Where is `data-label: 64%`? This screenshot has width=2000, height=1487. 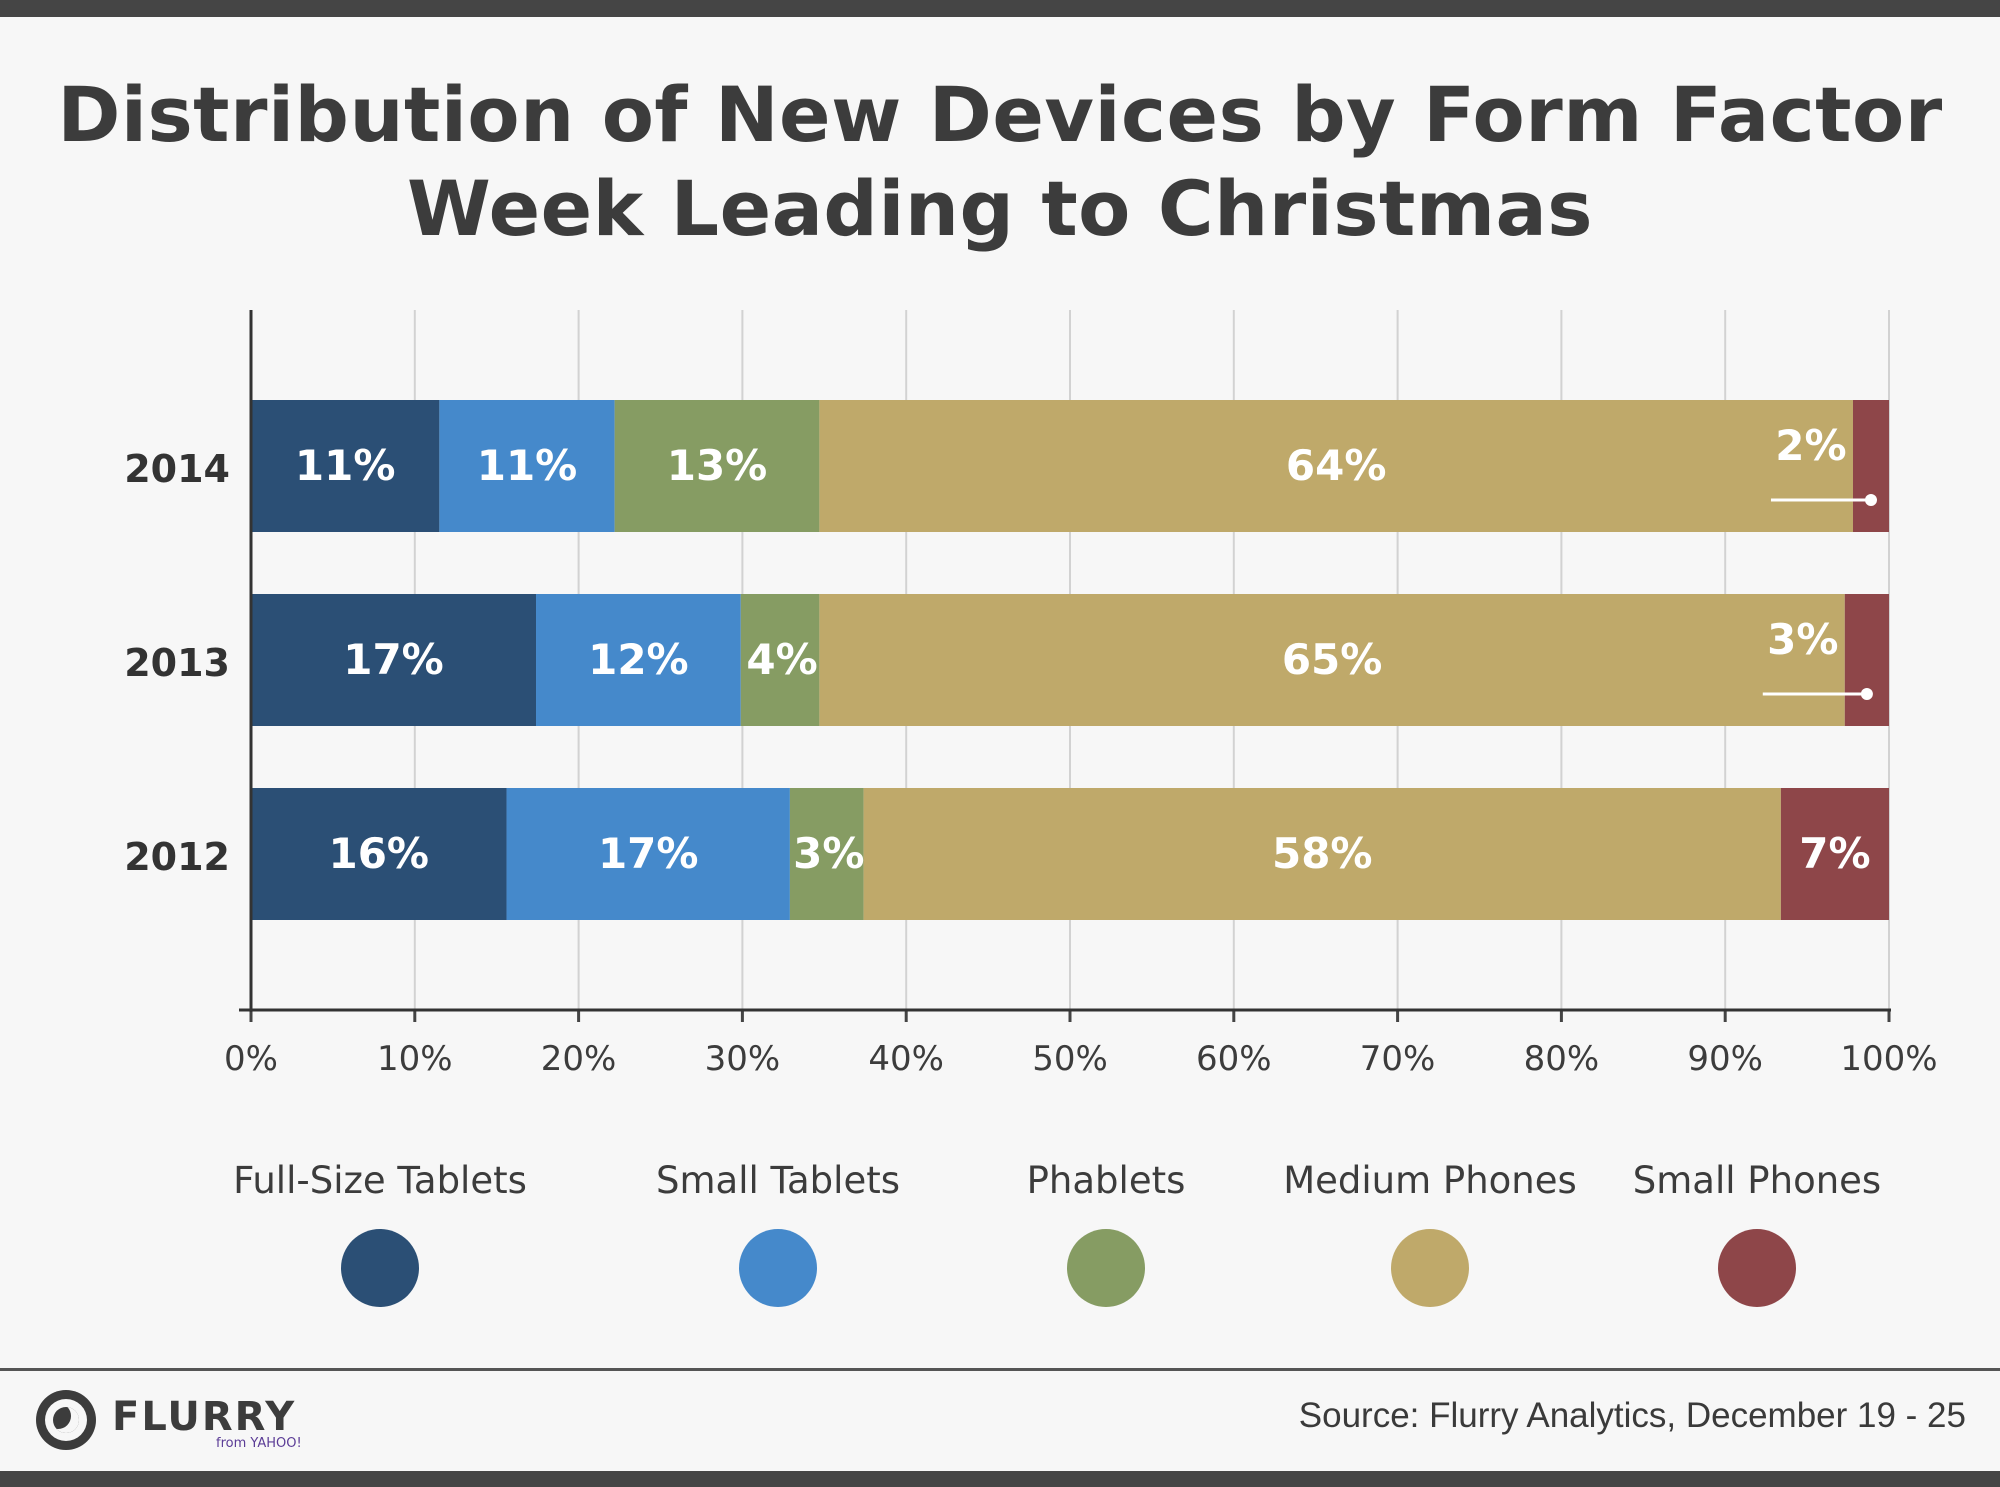 data-label: 64% is located at coordinates (1336, 465).